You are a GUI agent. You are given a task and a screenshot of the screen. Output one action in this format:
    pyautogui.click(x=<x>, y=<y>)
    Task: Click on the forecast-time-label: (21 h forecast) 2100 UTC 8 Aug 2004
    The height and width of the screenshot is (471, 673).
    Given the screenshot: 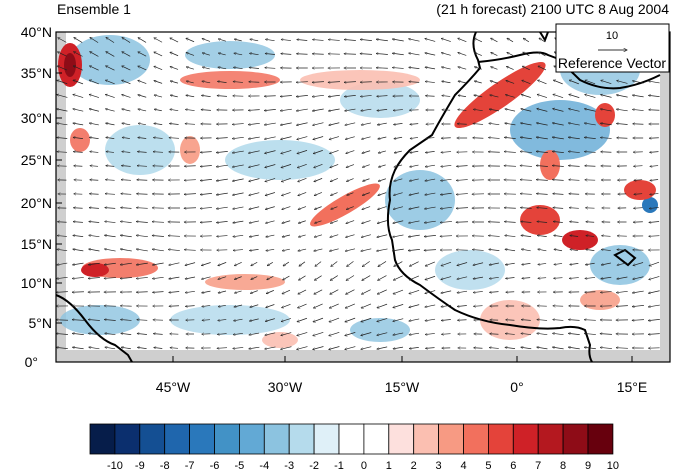 What is the action you would take?
    pyautogui.click(x=552, y=9)
    